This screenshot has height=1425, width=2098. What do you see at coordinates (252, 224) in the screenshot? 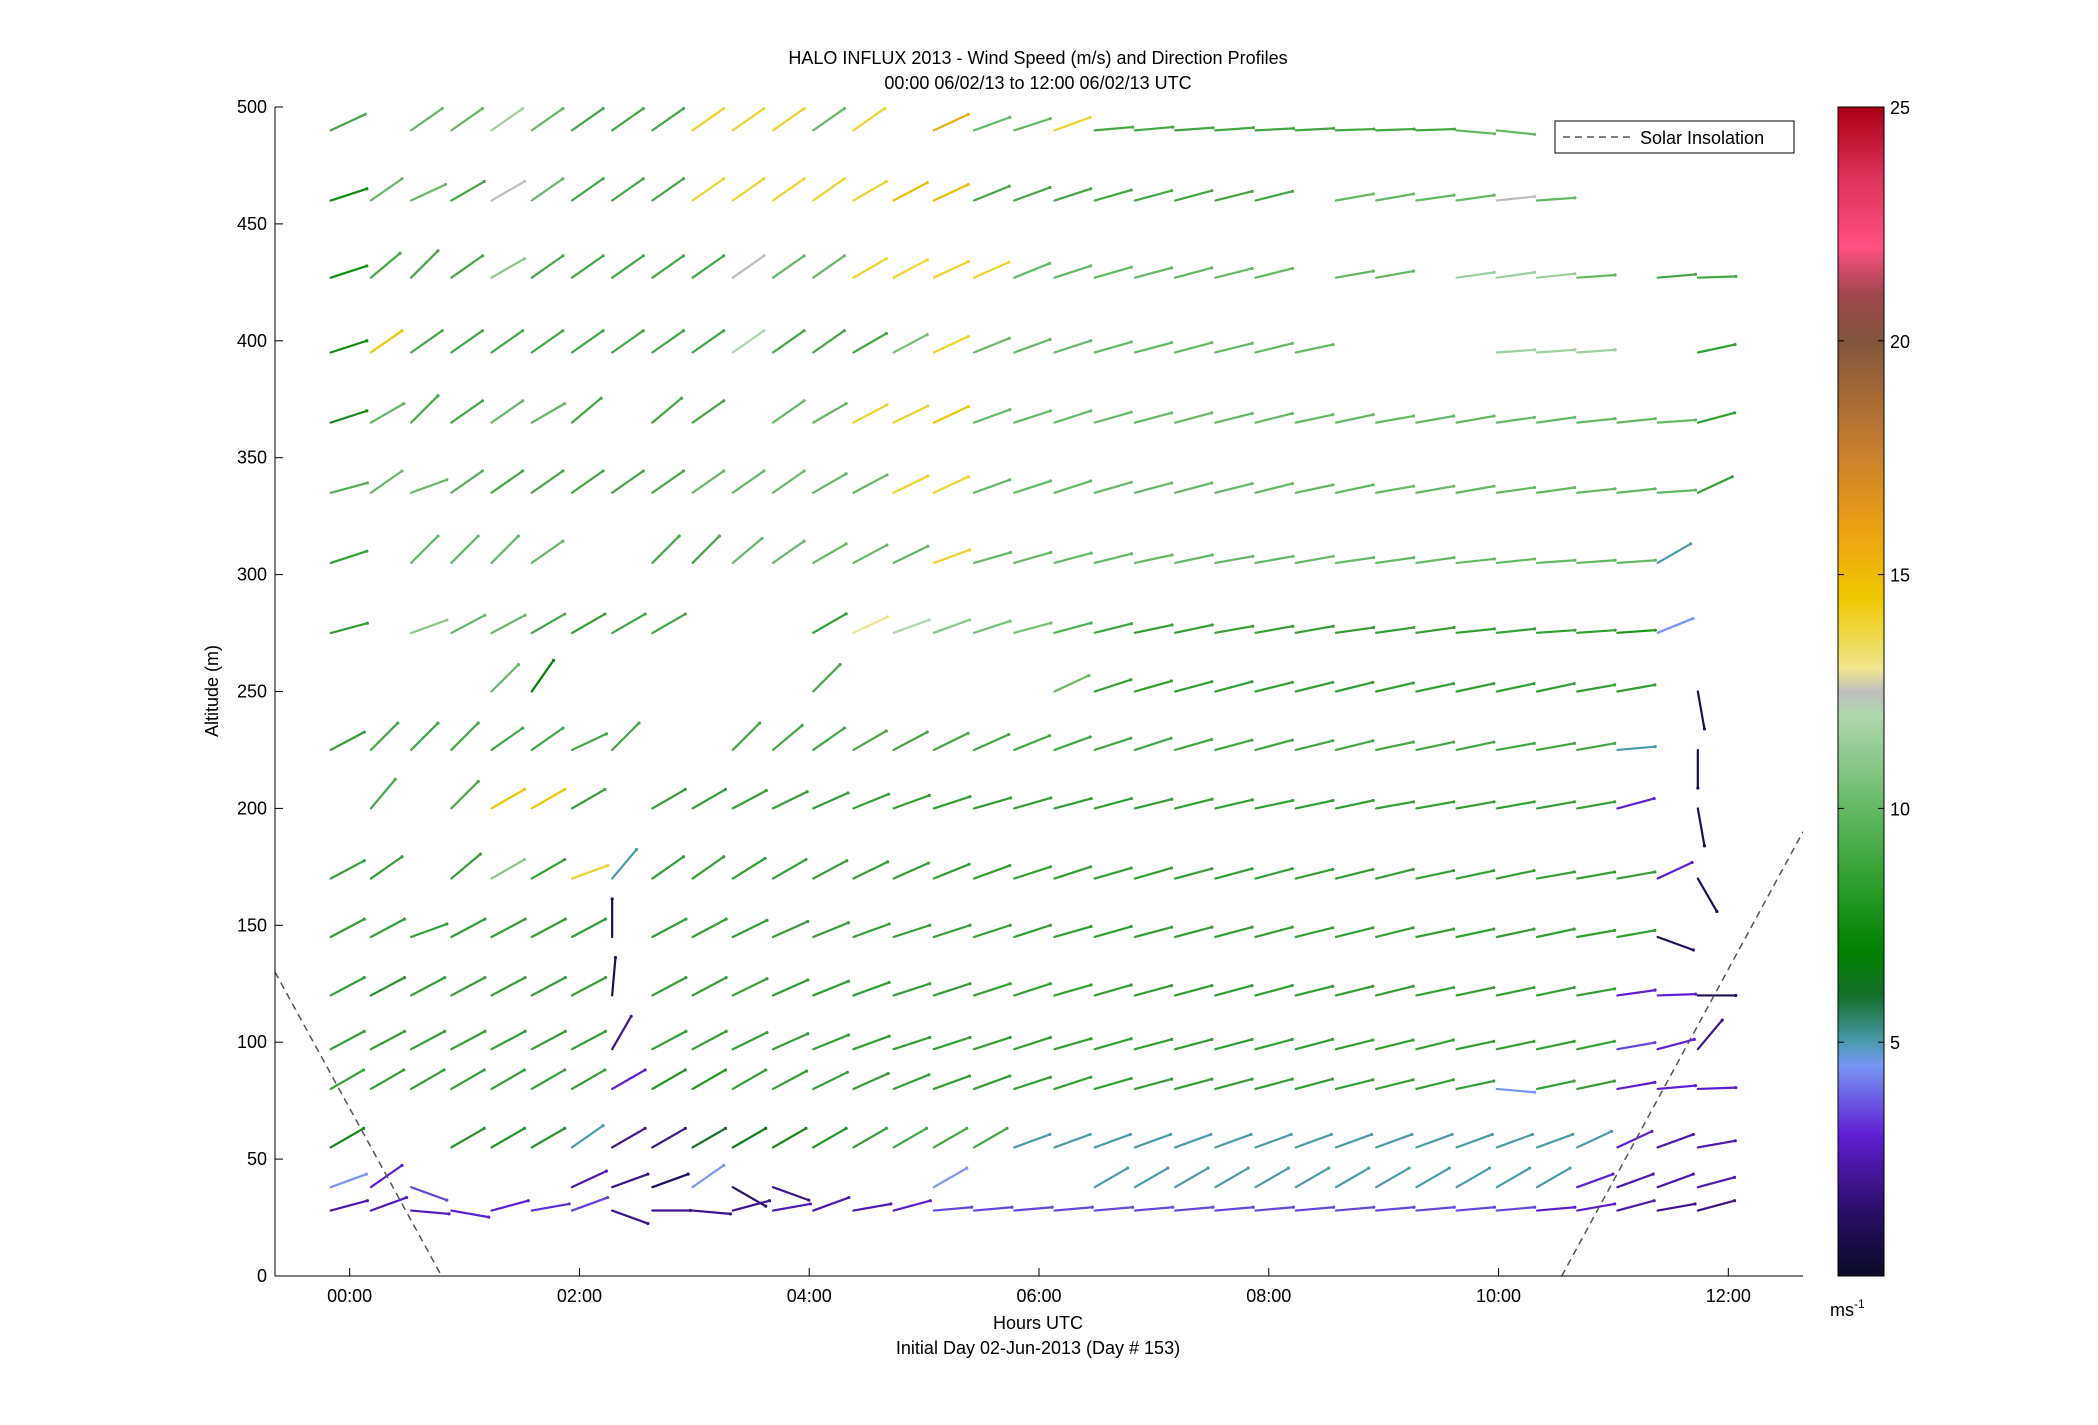
I see `y-tick-label: 450` at bounding box center [252, 224].